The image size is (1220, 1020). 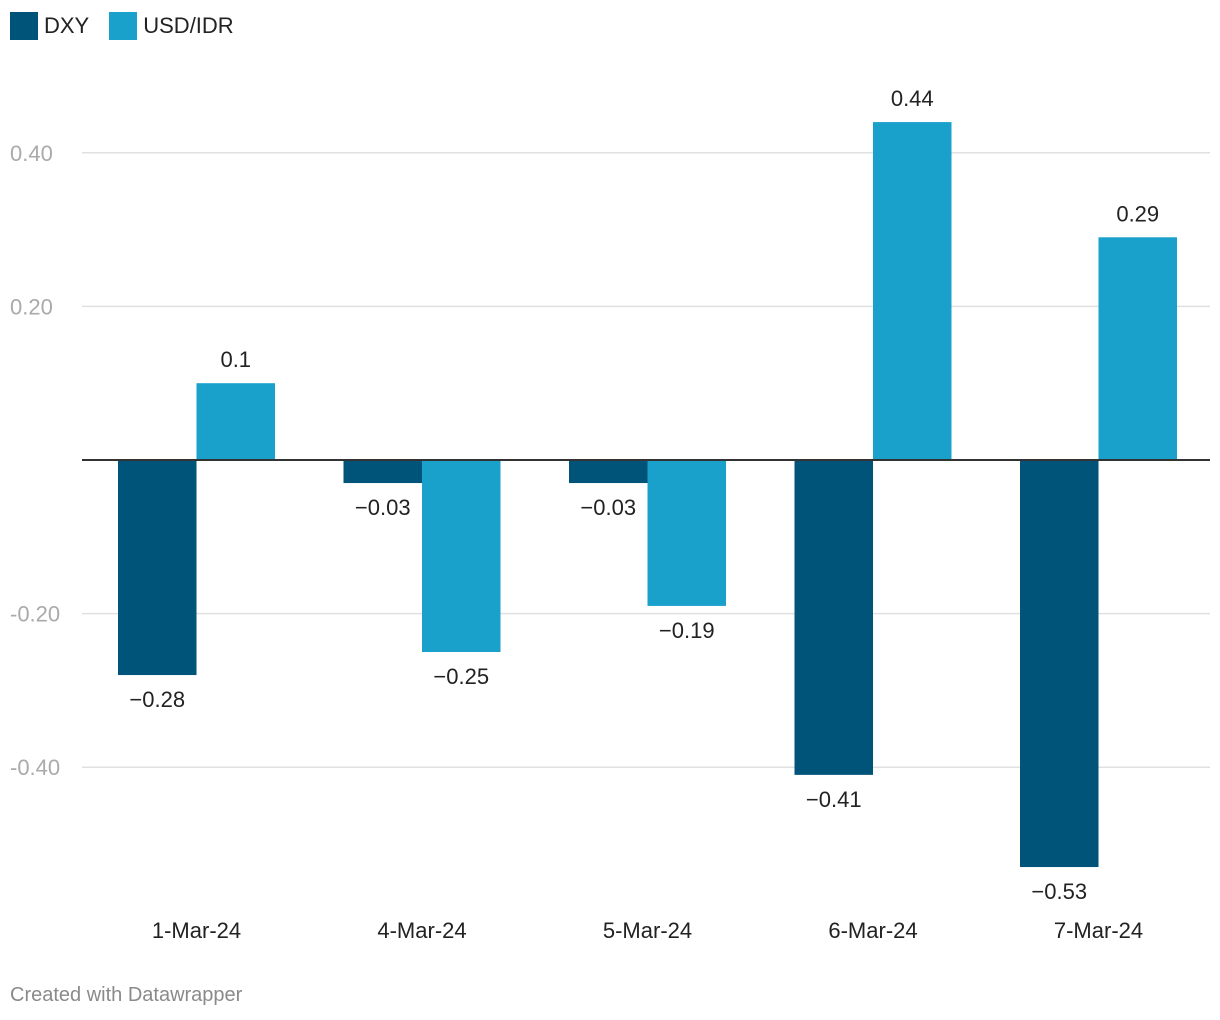 I want to click on legend-item-dxy: DXY, so click(x=49, y=26).